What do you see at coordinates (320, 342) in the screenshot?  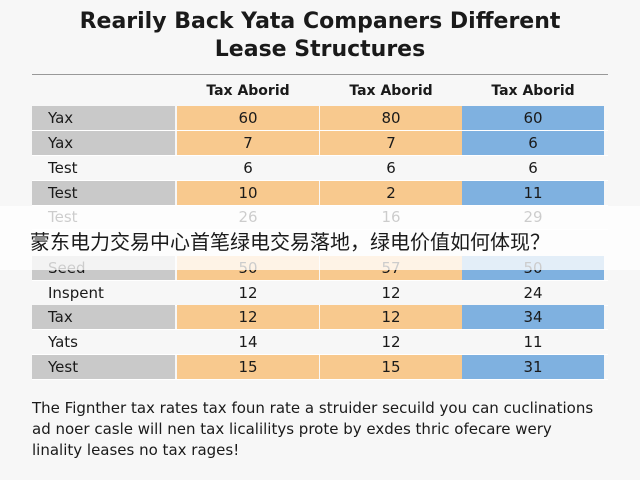 I see `table-row: Yats 14 12 11` at bounding box center [320, 342].